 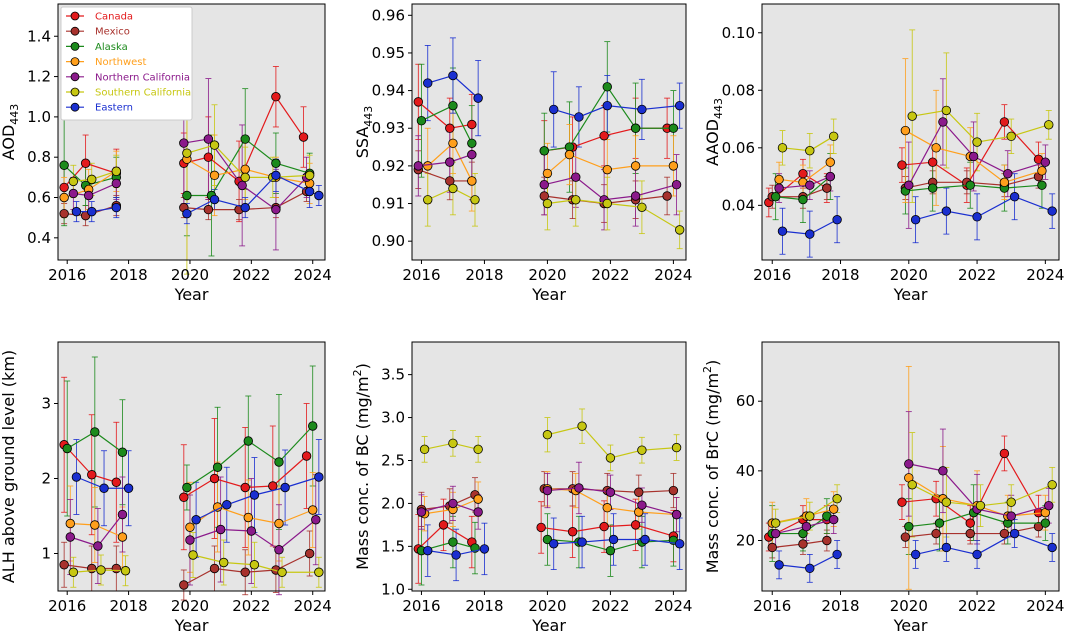 What do you see at coordinates (745, 401) in the screenshot?
I see `y-tick-label: 60` at bounding box center [745, 401].